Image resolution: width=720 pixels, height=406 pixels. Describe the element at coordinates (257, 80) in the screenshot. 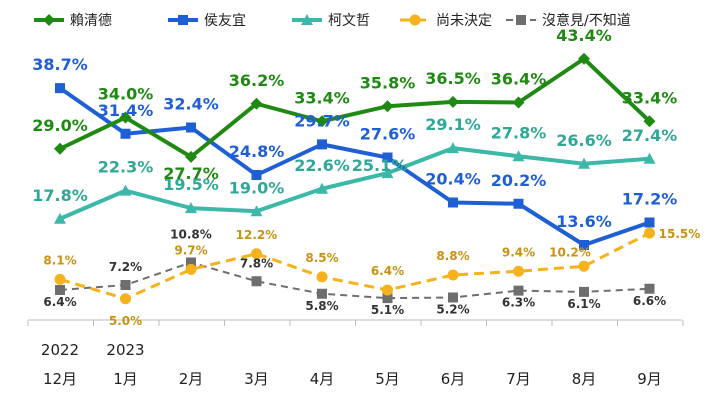

I see `data-label: 36.2%` at that location.